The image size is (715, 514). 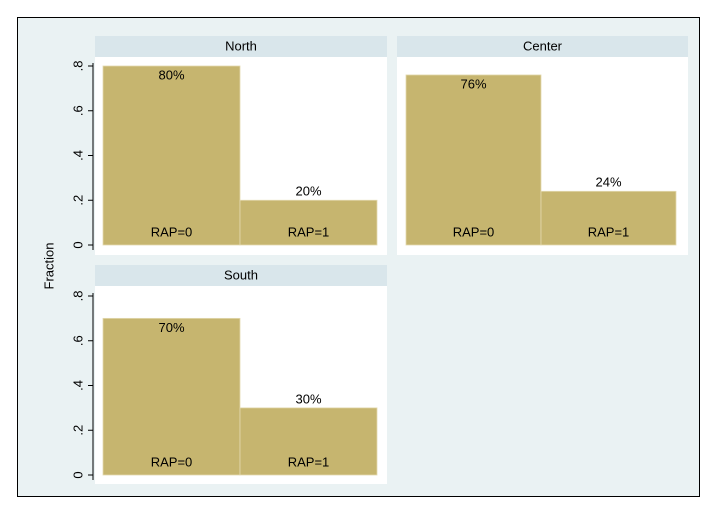 What do you see at coordinates (308, 398) in the screenshot?
I see `value-label: 30%` at bounding box center [308, 398].